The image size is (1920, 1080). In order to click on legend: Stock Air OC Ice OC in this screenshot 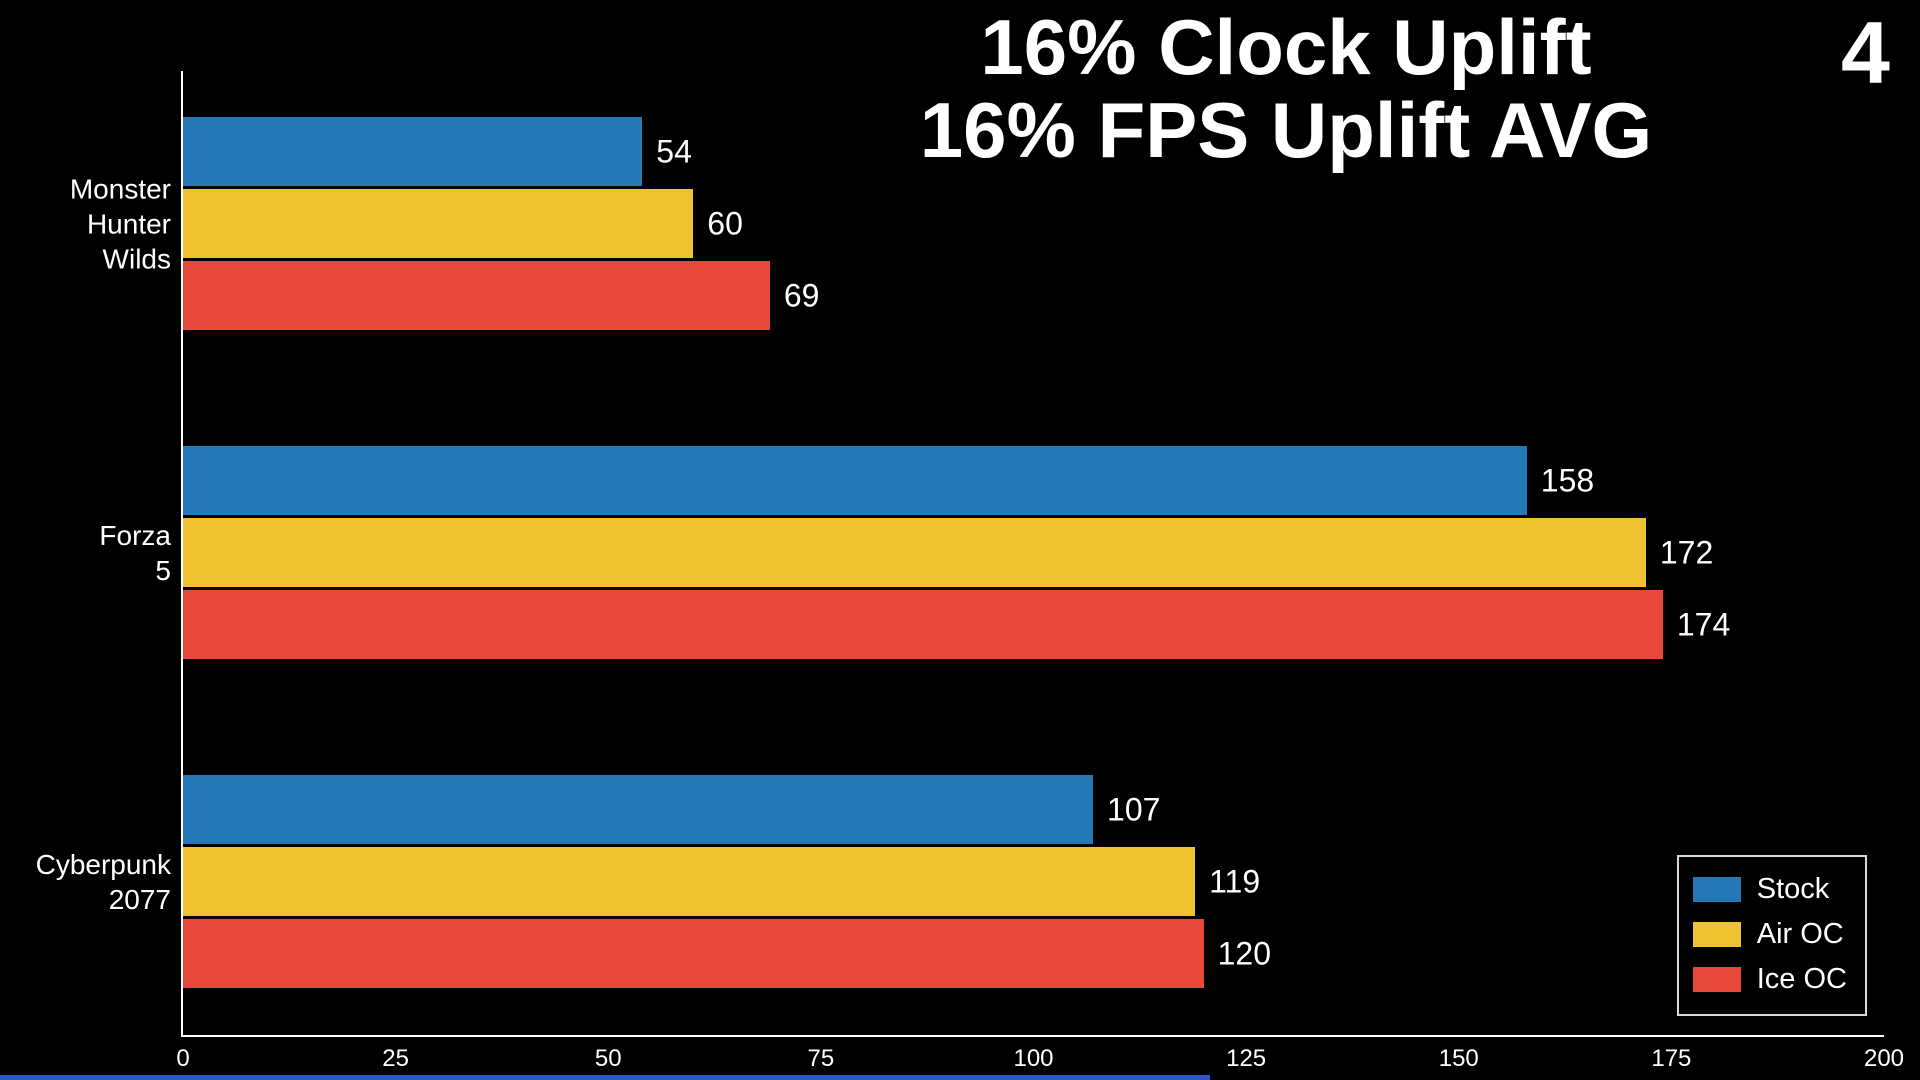, I will do `click(1771, 935)`.